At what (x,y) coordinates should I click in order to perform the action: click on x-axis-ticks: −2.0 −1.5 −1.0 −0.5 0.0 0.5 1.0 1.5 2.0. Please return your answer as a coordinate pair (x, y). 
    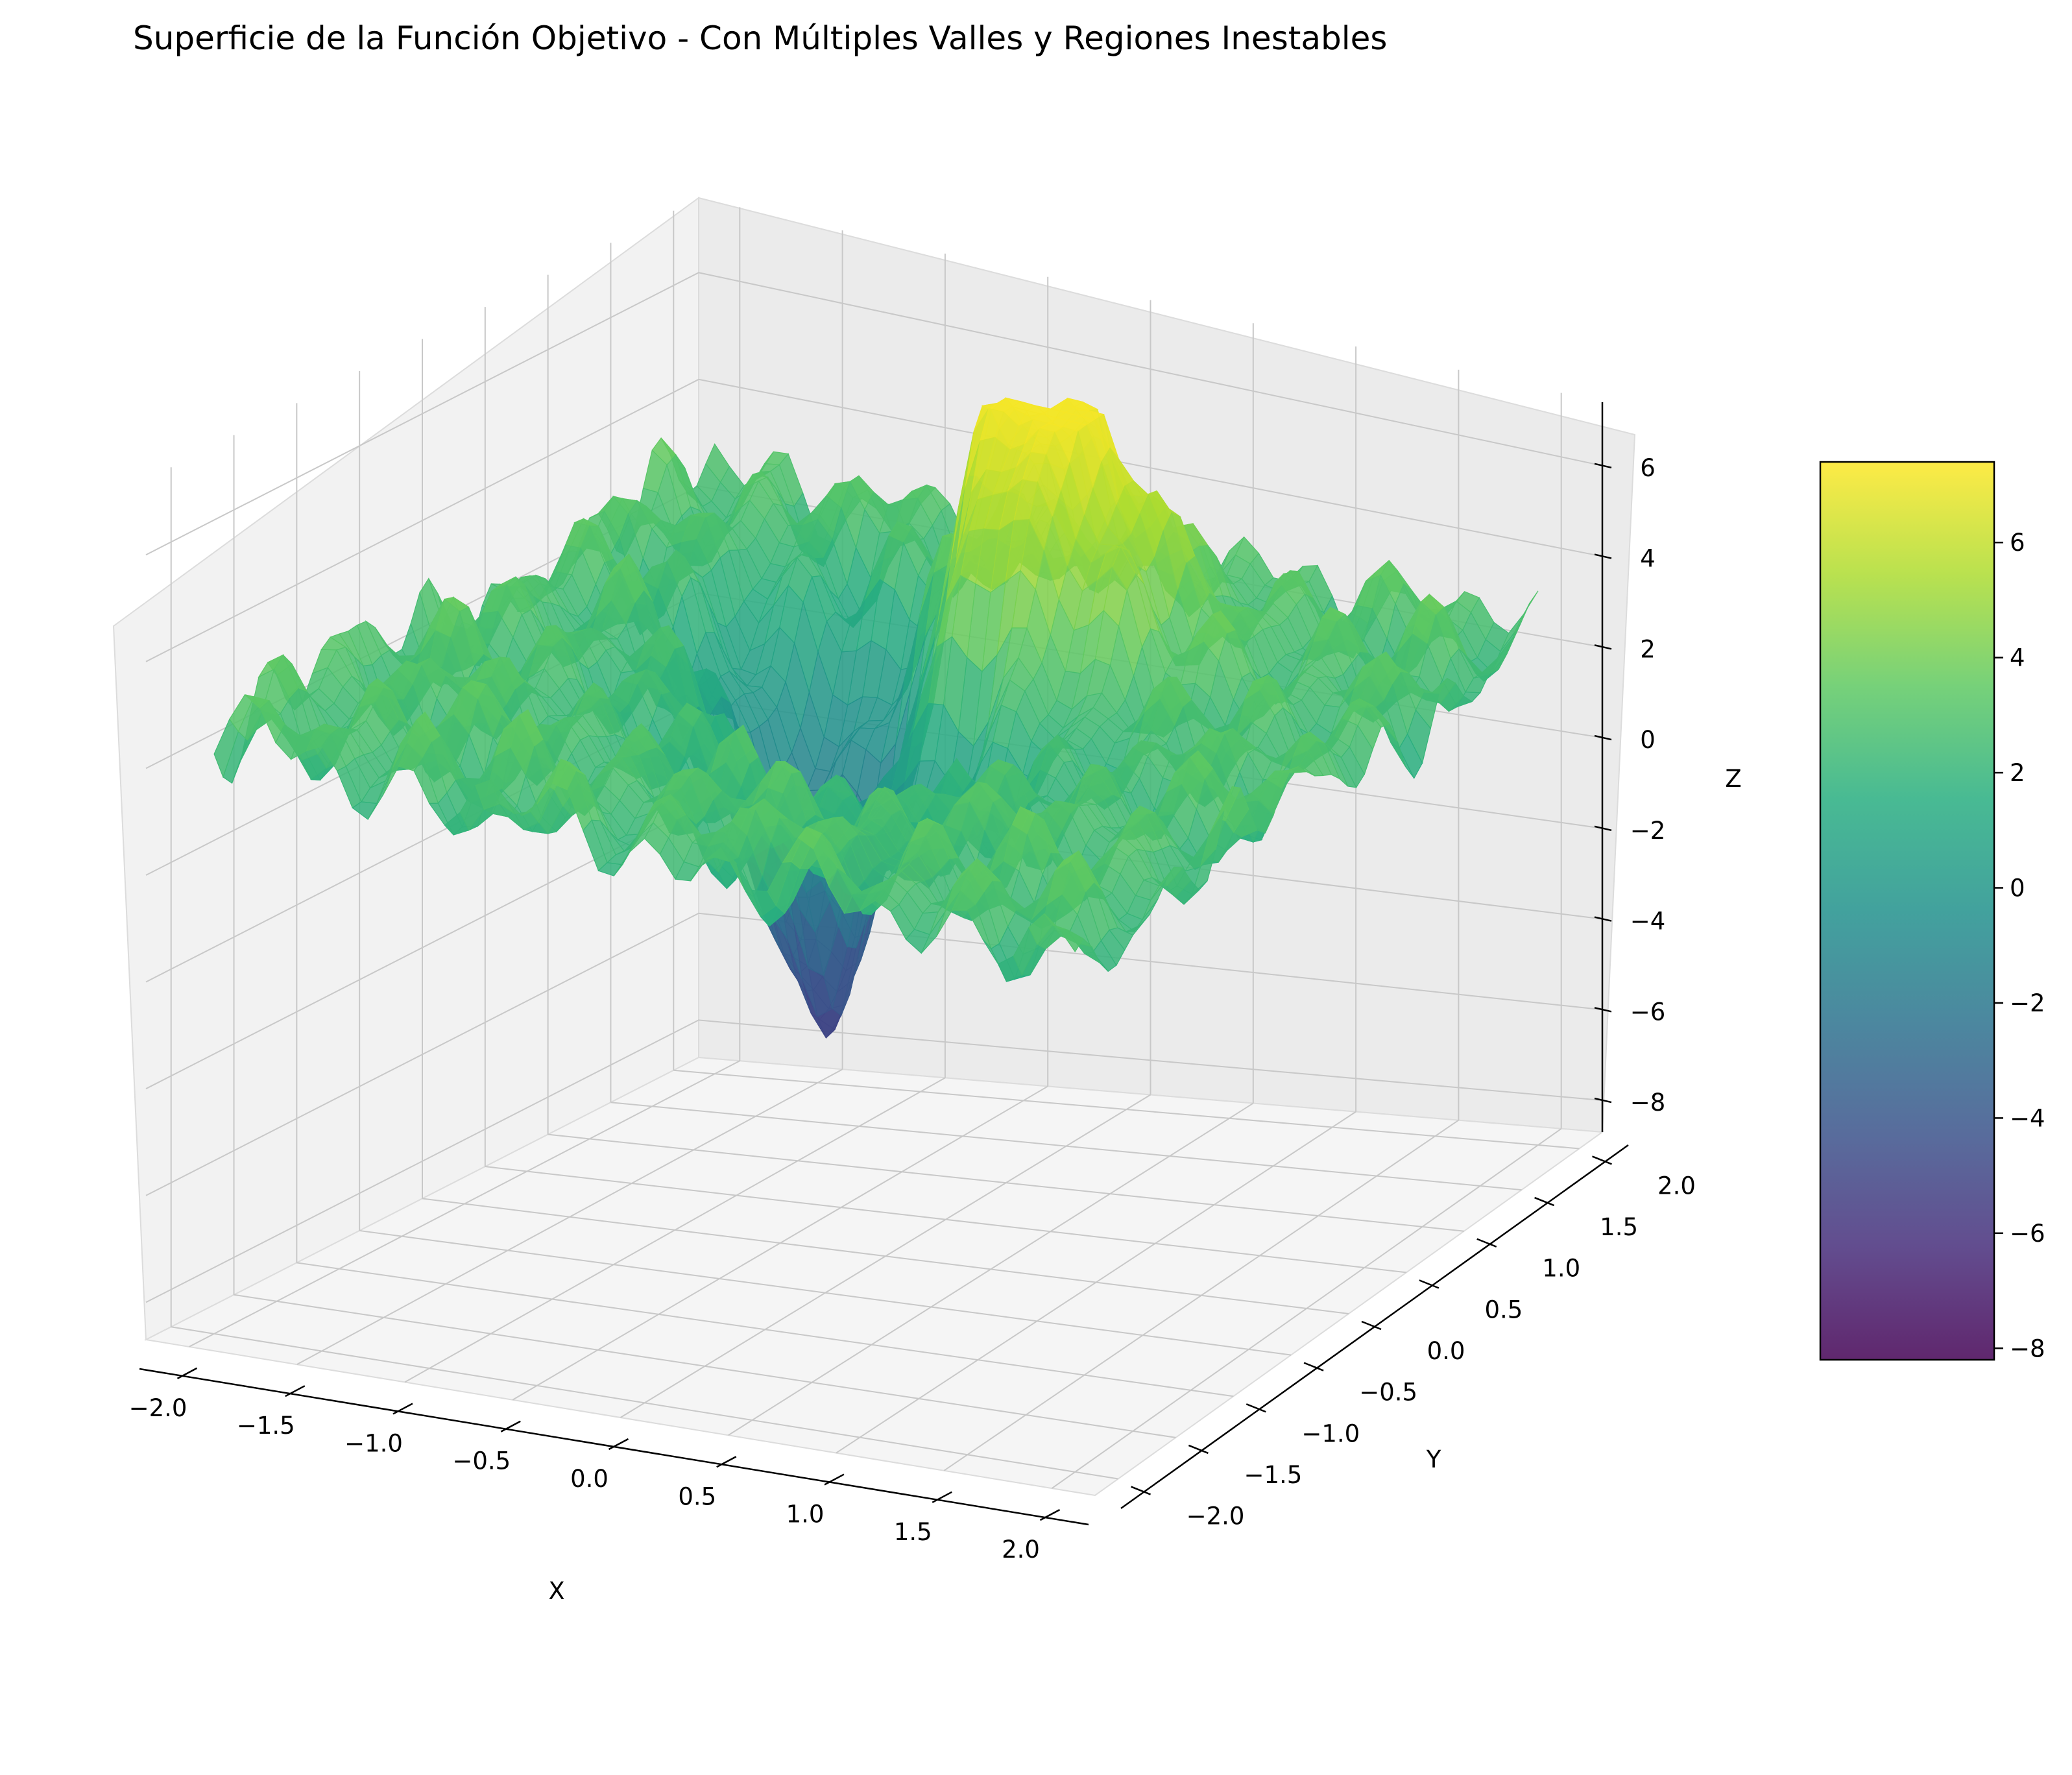
    Looking at the image, I should click on (595, 1465).